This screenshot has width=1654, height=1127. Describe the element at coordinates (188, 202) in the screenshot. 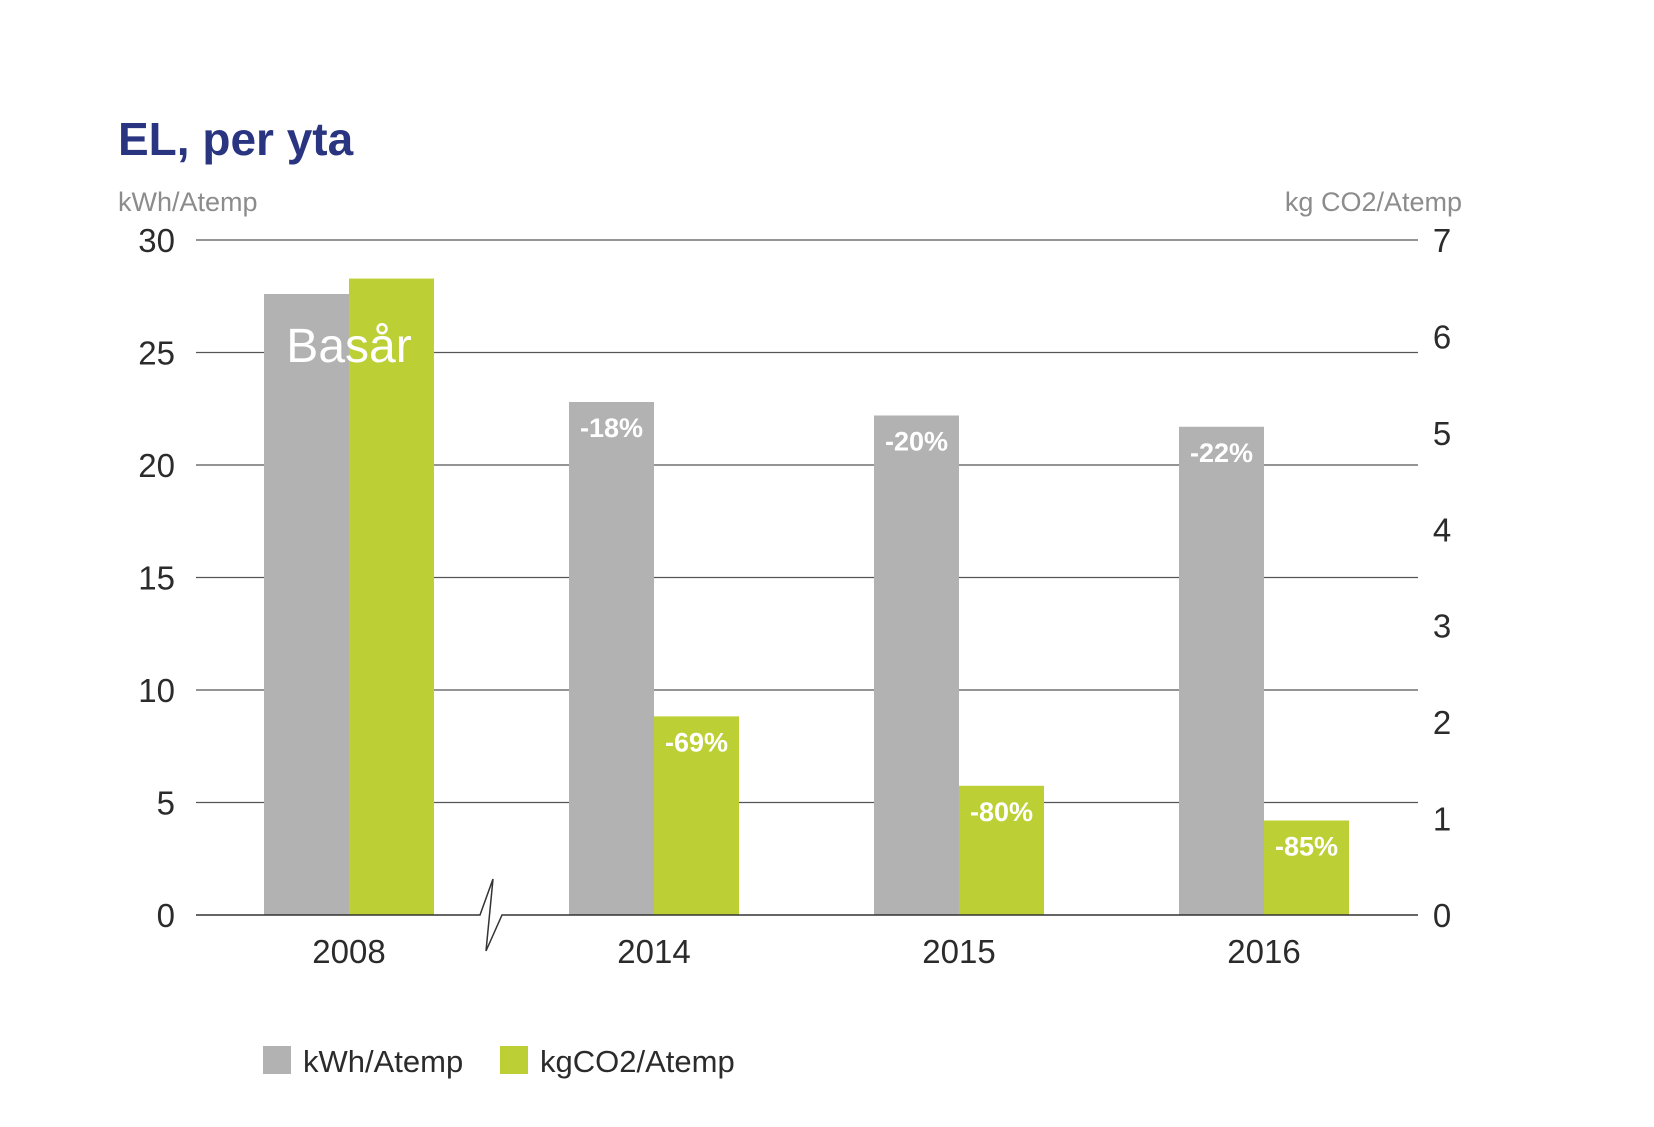

I see `left-axis-unit-label: kWh/Atemp` at that location.